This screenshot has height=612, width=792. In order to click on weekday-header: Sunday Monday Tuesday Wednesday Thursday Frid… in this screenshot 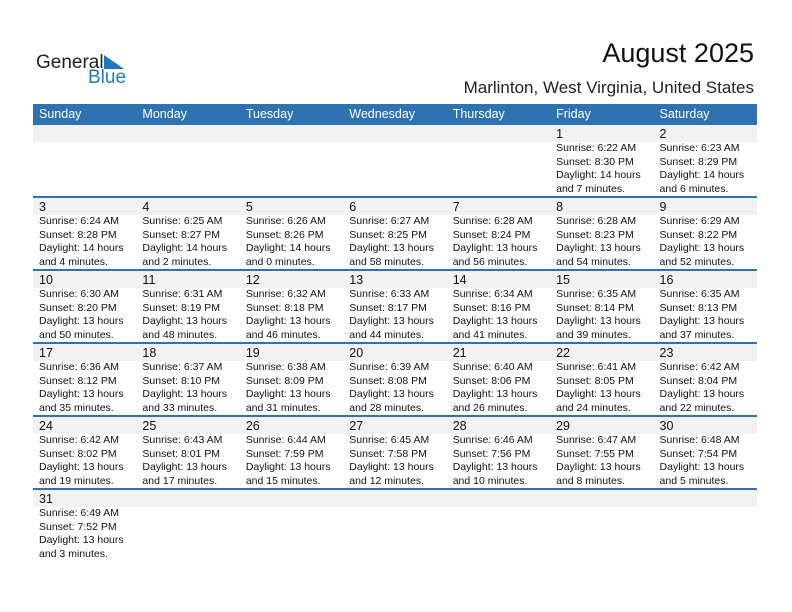, I will do `click(395, 114)`.